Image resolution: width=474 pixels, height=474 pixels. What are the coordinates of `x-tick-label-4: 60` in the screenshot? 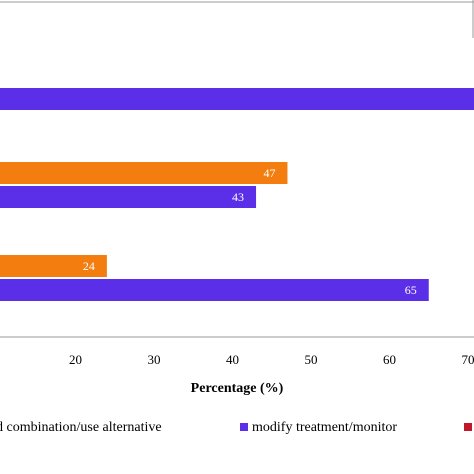 It's located at (389, 359).